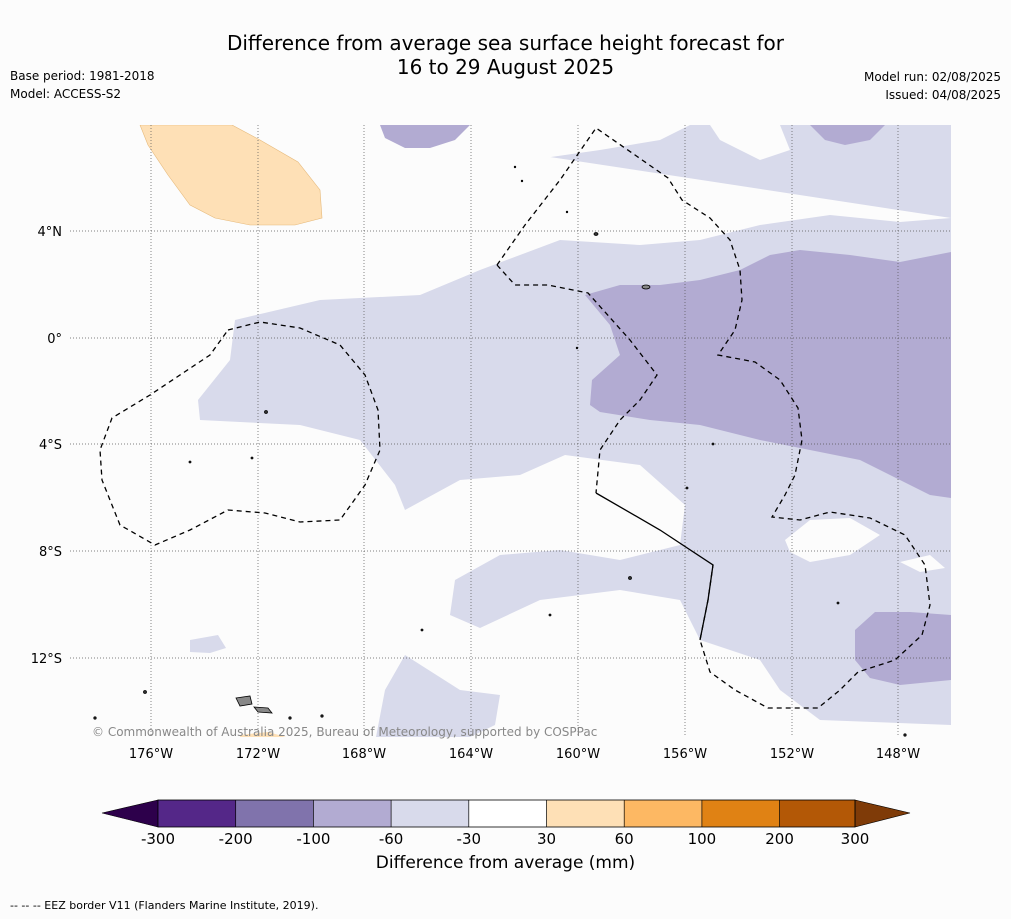  Describe the element at coordinates (792, 754) in the screenshot. I see `lon-label: 152°W` at that location.